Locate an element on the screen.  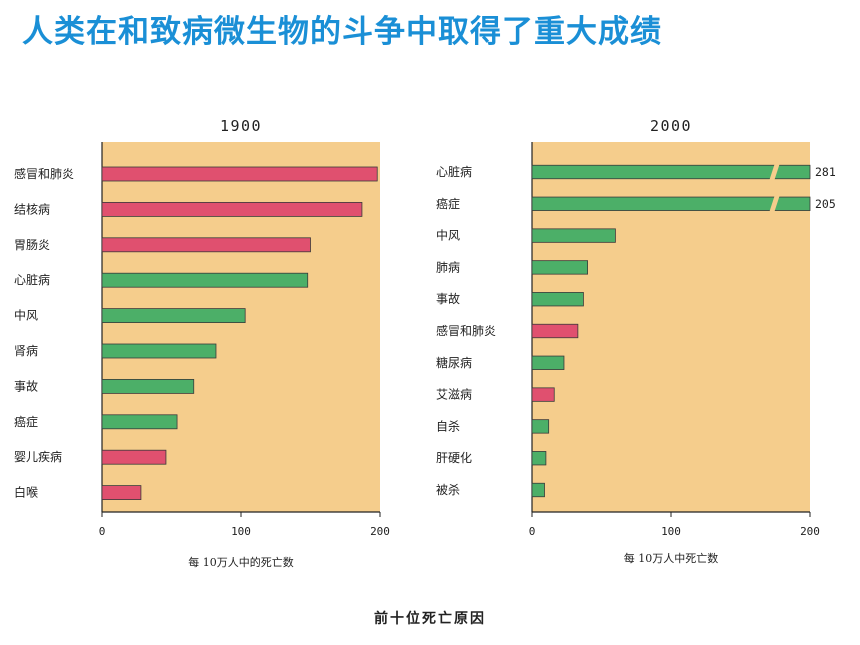
category-label: 结核病 is located at coordinates (32, 208).